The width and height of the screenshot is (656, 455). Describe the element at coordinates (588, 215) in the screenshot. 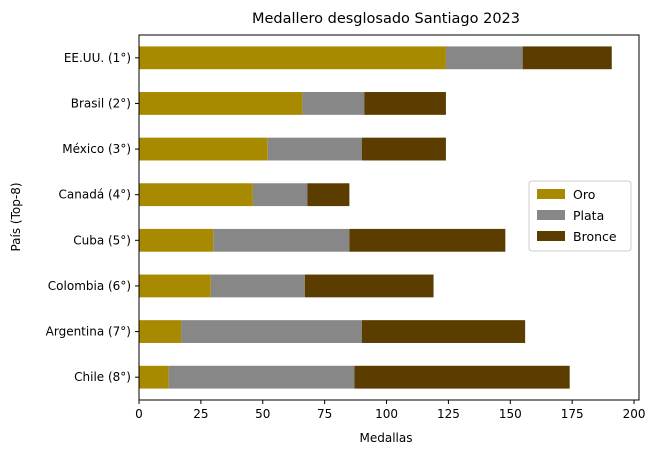

I see `legend-label-plata: Plata` at that location.